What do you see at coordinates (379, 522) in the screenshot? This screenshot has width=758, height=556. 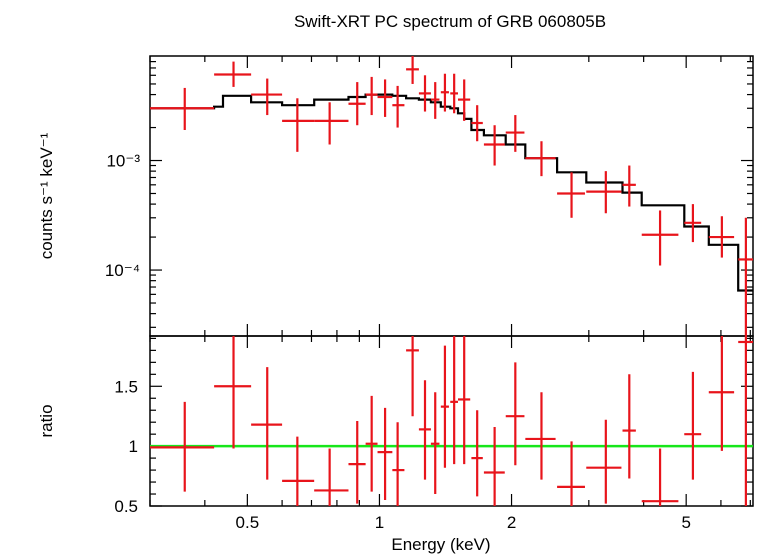 I see `x-tick-label: 1` at bounding box center [379, 522].